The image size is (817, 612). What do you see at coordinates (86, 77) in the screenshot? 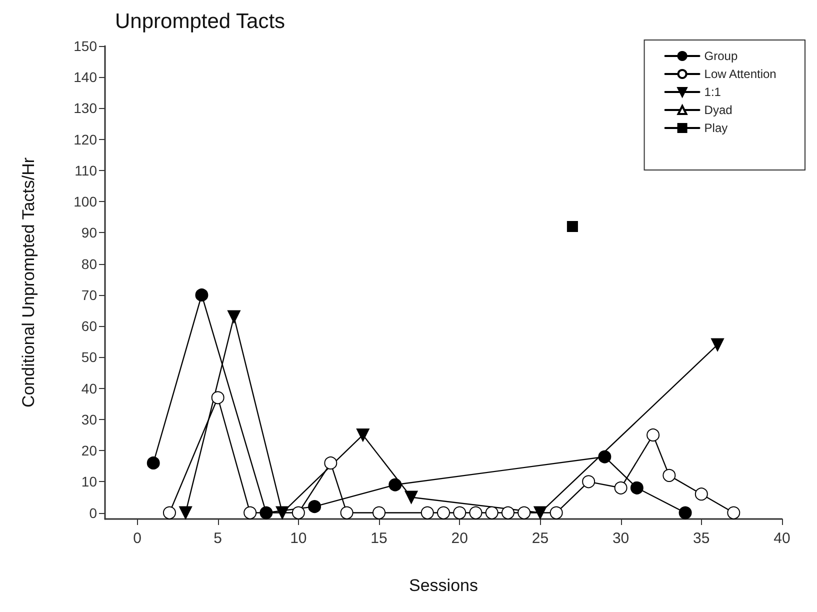
I see `y-tick-label: 140` at bounding box center [86, 77].